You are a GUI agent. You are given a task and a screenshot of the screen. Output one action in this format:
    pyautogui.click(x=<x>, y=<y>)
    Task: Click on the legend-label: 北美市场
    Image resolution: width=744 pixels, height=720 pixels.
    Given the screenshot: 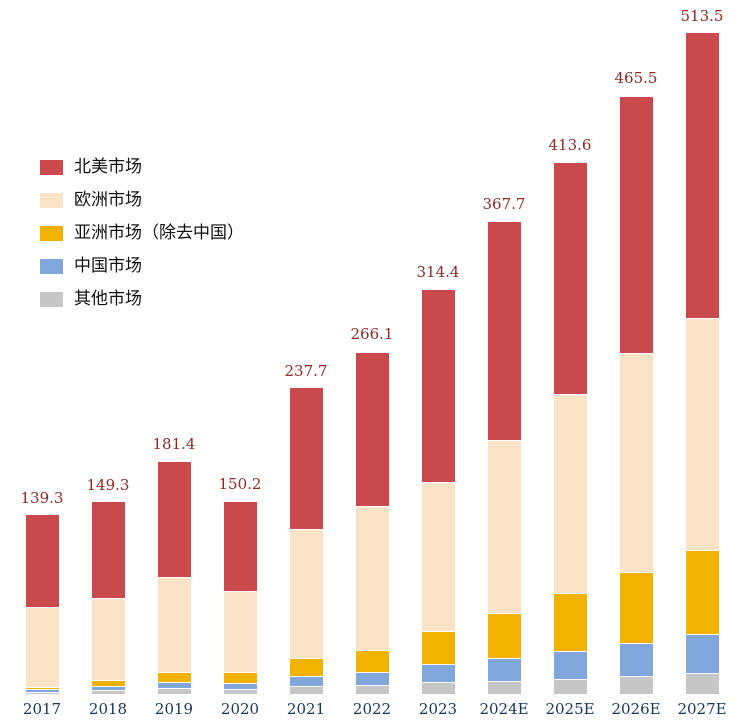 What is the action you would take?
    pyautogui.click(x=108, y=167)
    